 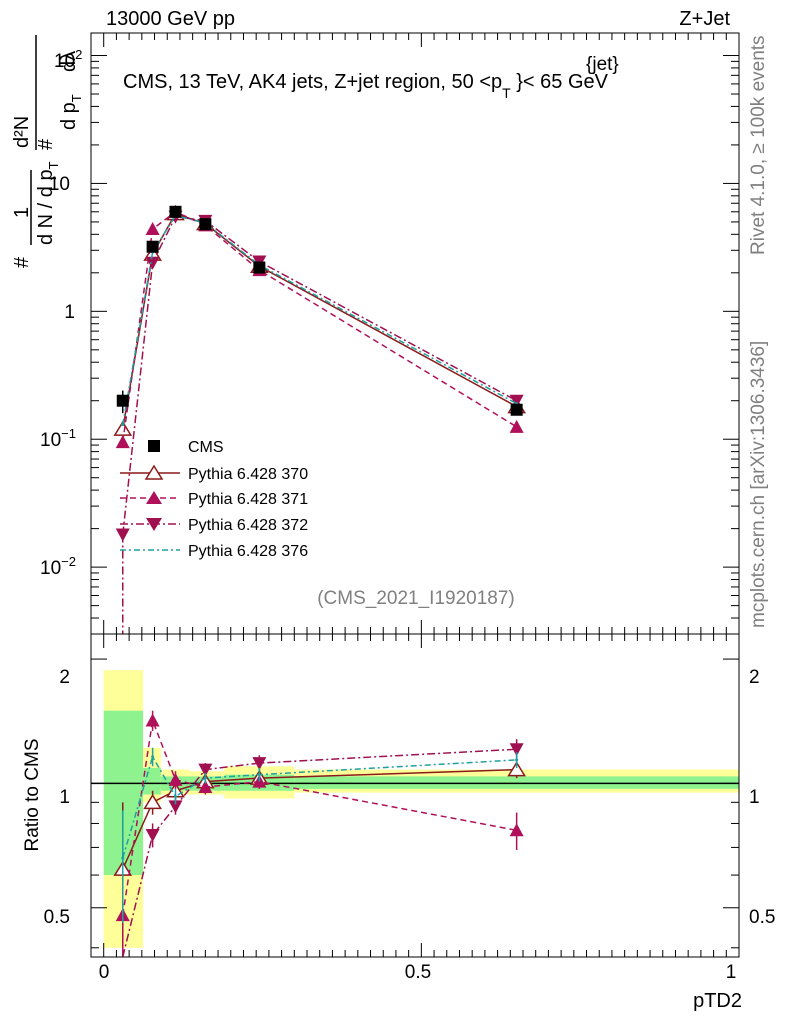 I want to click on ylabel-dpT: d pT, so click(x=71, y=112).